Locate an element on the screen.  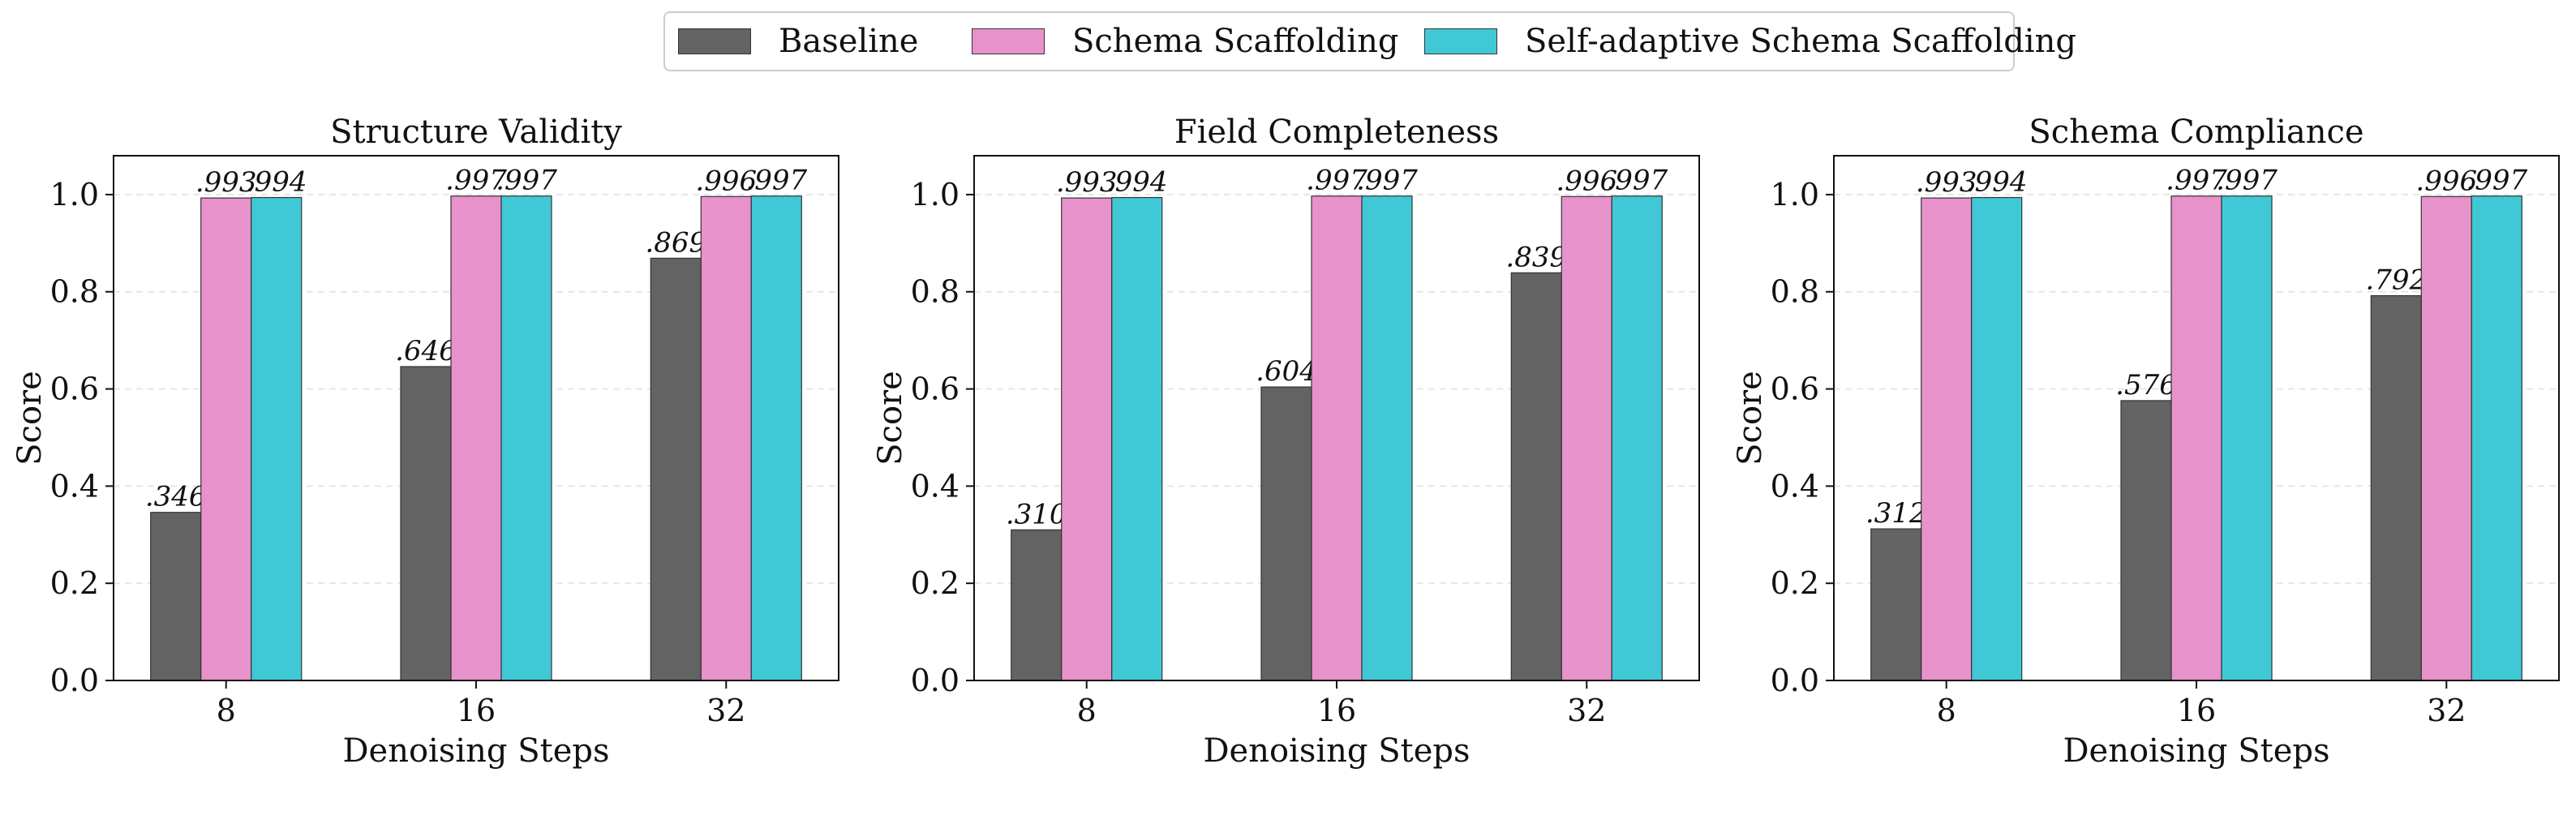
legend-swatch-schema-scaffolding is located at coordinates (1009, 41).